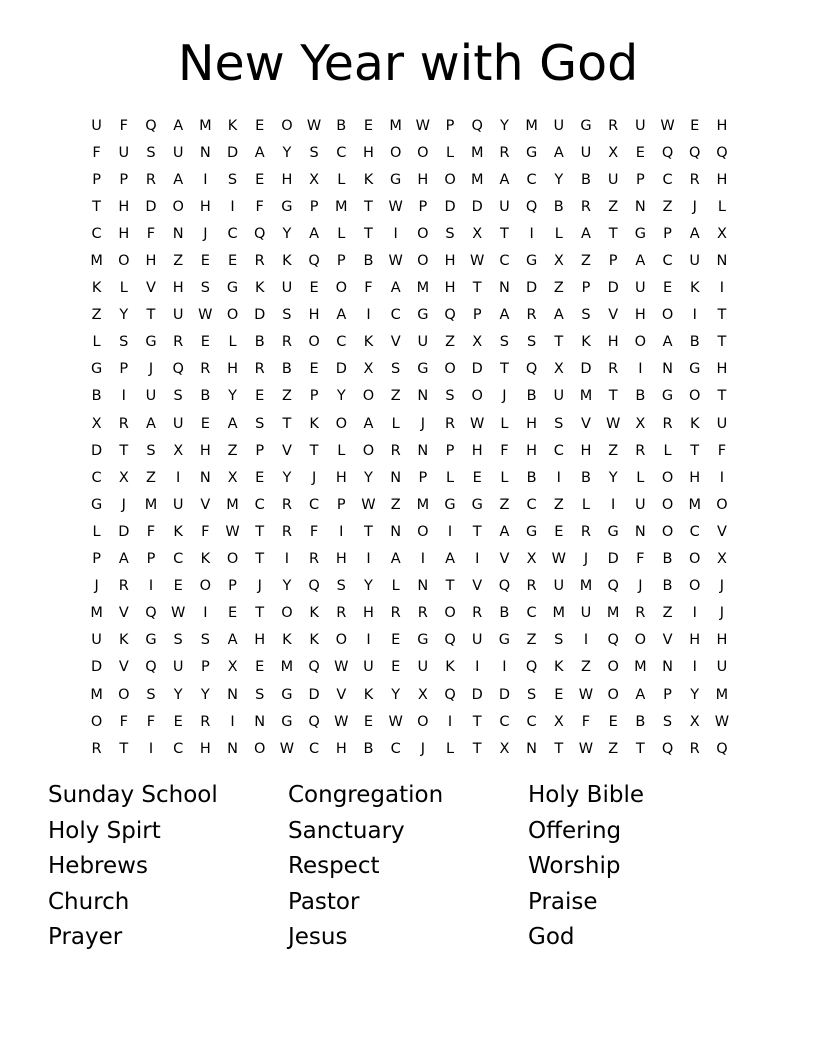  Describe the element at coordinates (408, 63) in the screenshot. I see `page-title: New Year with God` at that location.